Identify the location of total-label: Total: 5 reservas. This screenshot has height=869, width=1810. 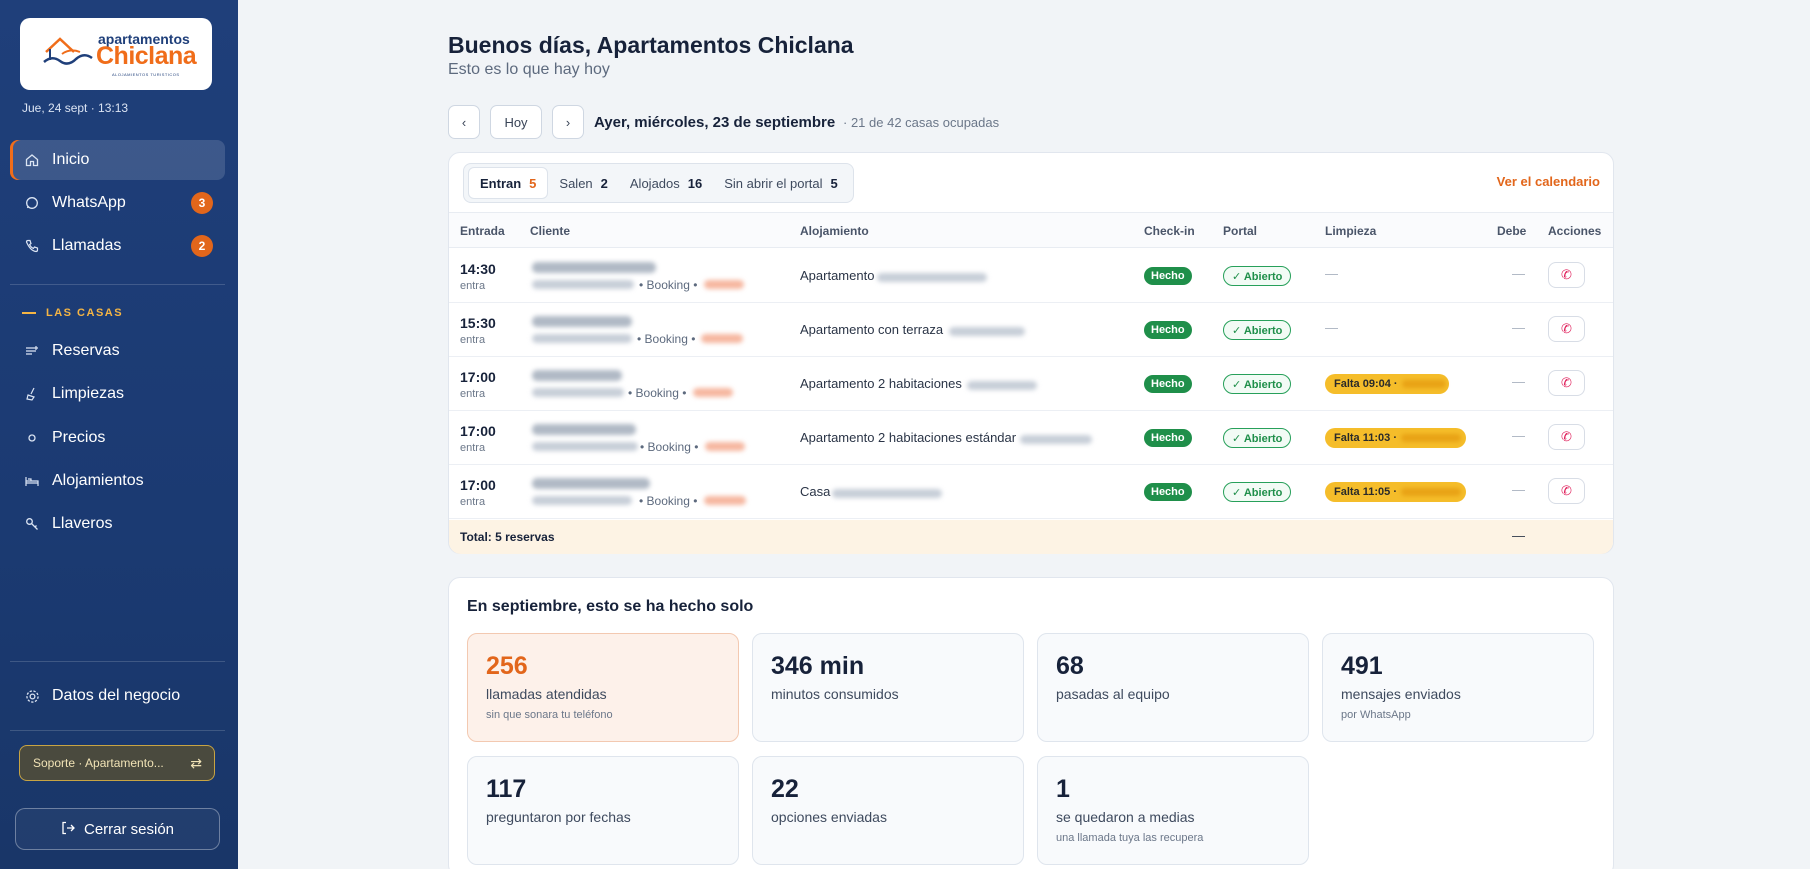
(507, 537).